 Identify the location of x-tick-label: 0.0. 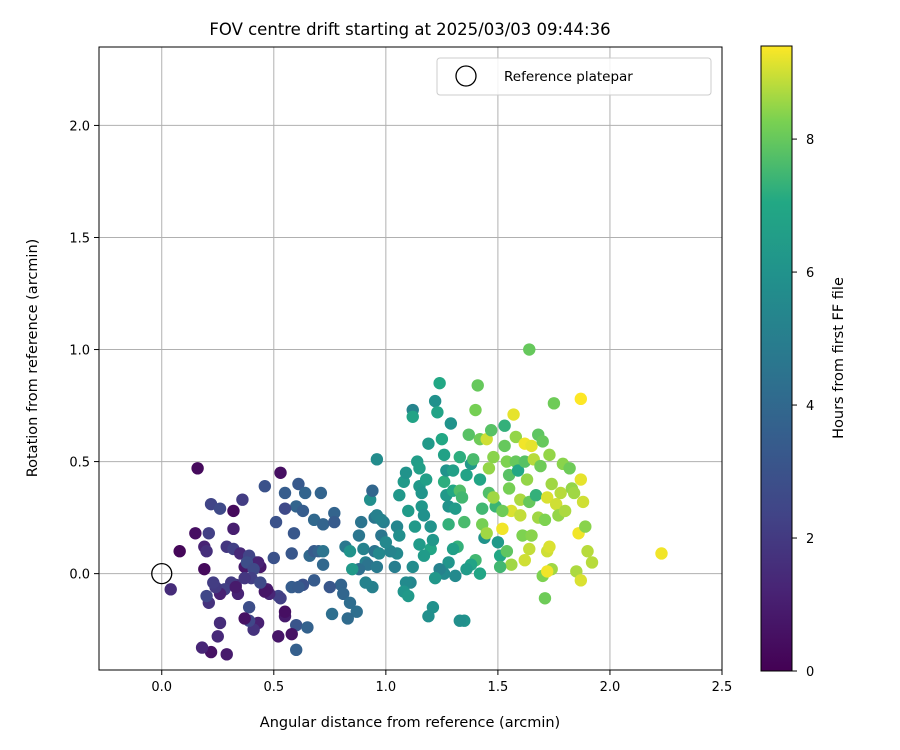
(161, 687).